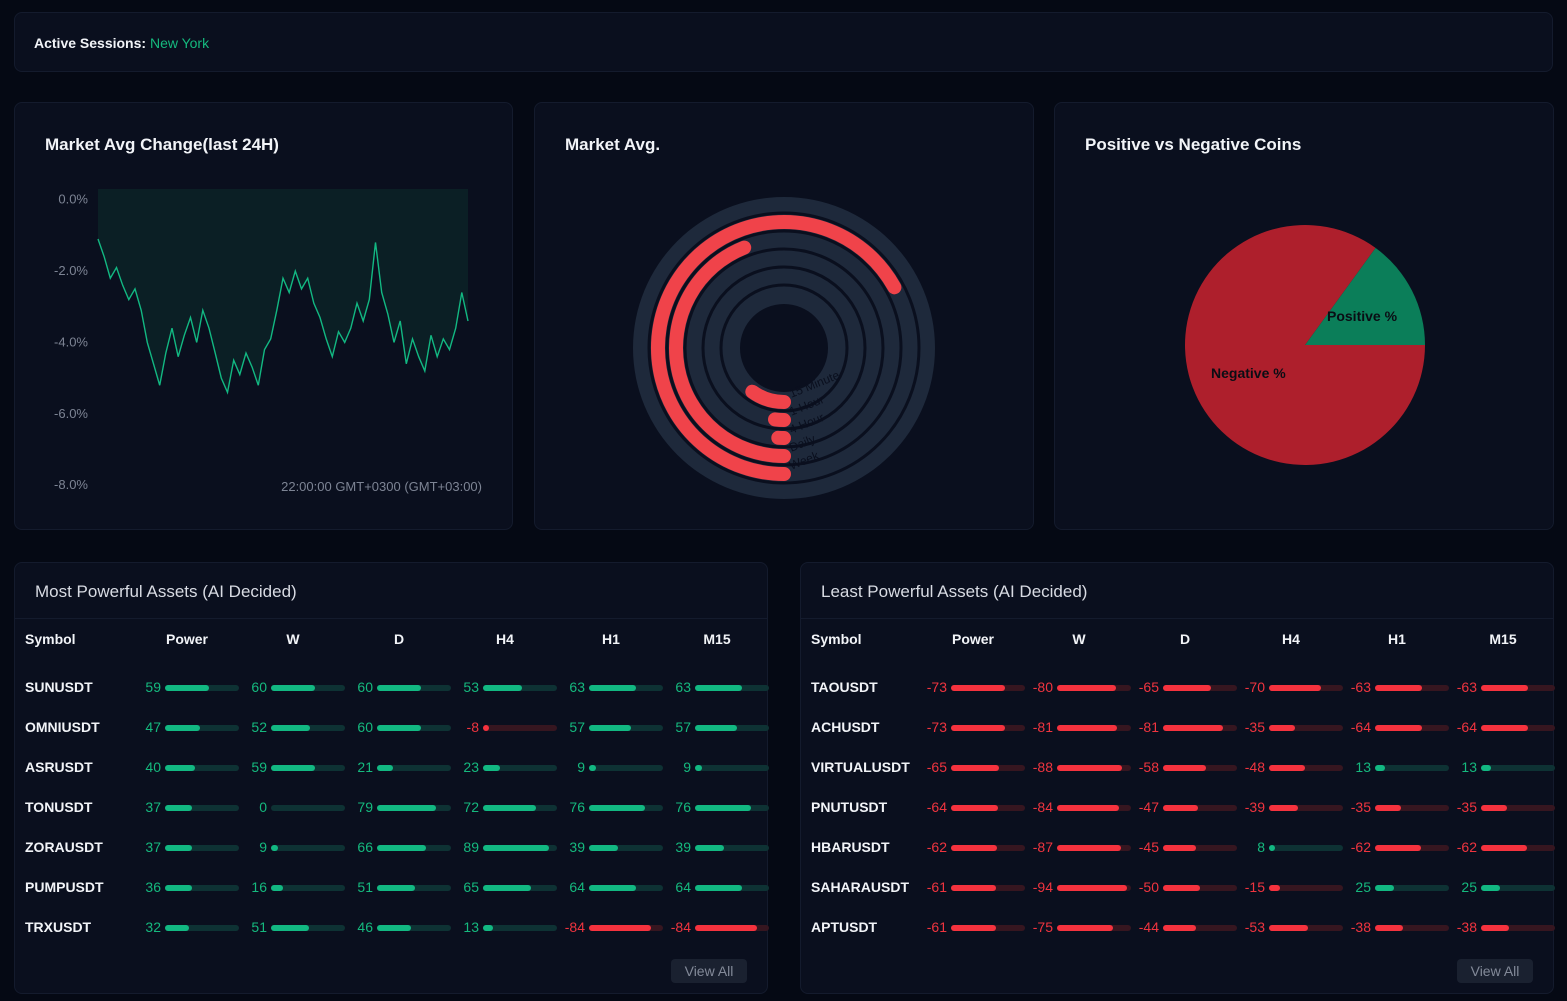 The width and height of the screenshot is (1567, 1001). Describe the element at coordinates (1360, 927) in the screenshot. I see `power-value: -38` at that location.